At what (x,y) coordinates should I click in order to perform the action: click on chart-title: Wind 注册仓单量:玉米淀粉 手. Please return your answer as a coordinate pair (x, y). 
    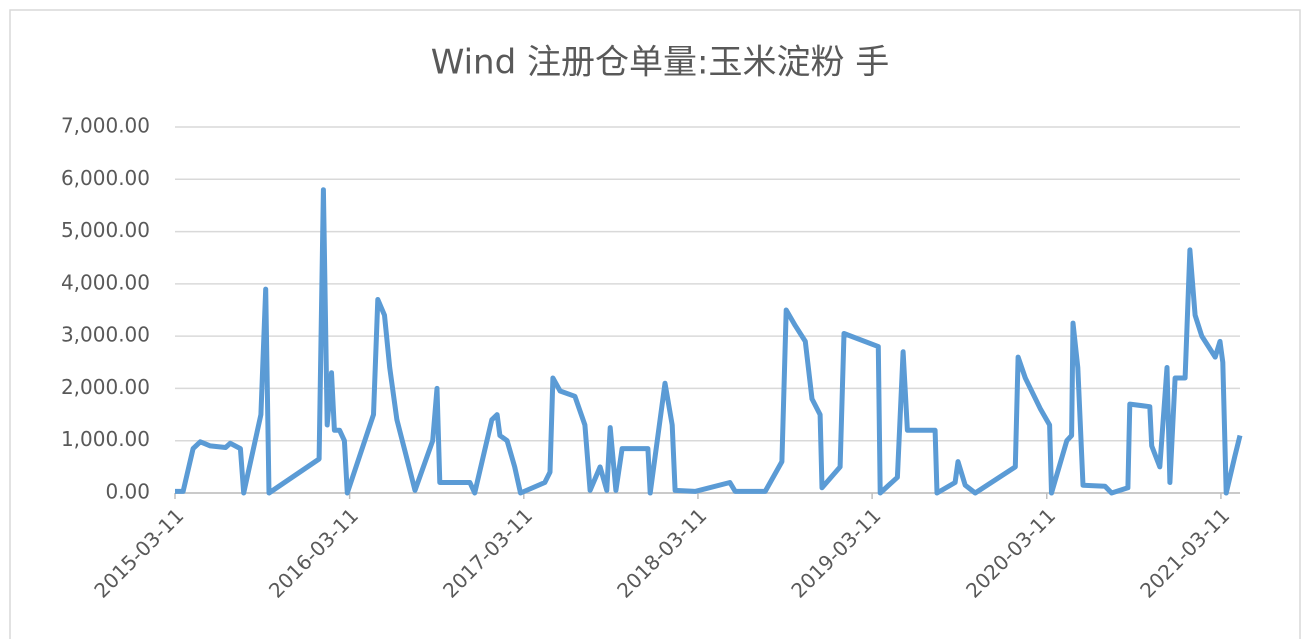
    Looking at the image, I should click on (660, 63).